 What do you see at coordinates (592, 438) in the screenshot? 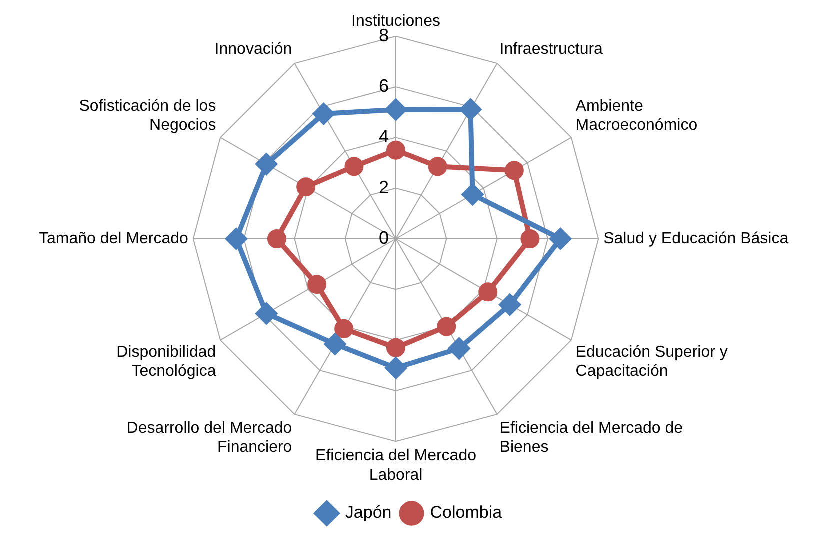
I see `spoke-label: Eficiencia del Mercado de Bienes` at bounding box center [592, 438].